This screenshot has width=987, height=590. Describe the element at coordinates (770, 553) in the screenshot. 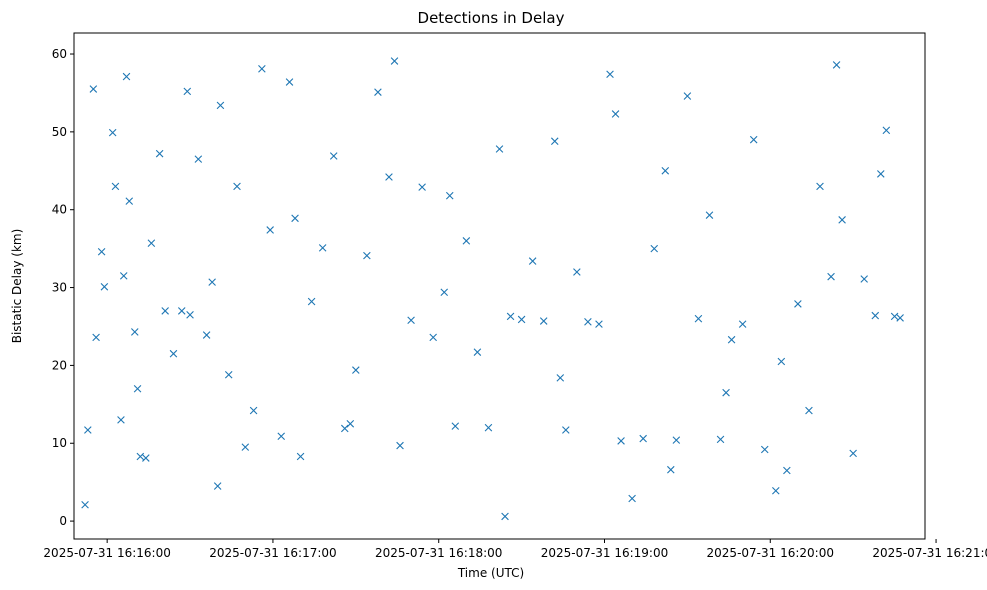

I see `x-tick-label: 2025-07-31 16:20:00` at that location.